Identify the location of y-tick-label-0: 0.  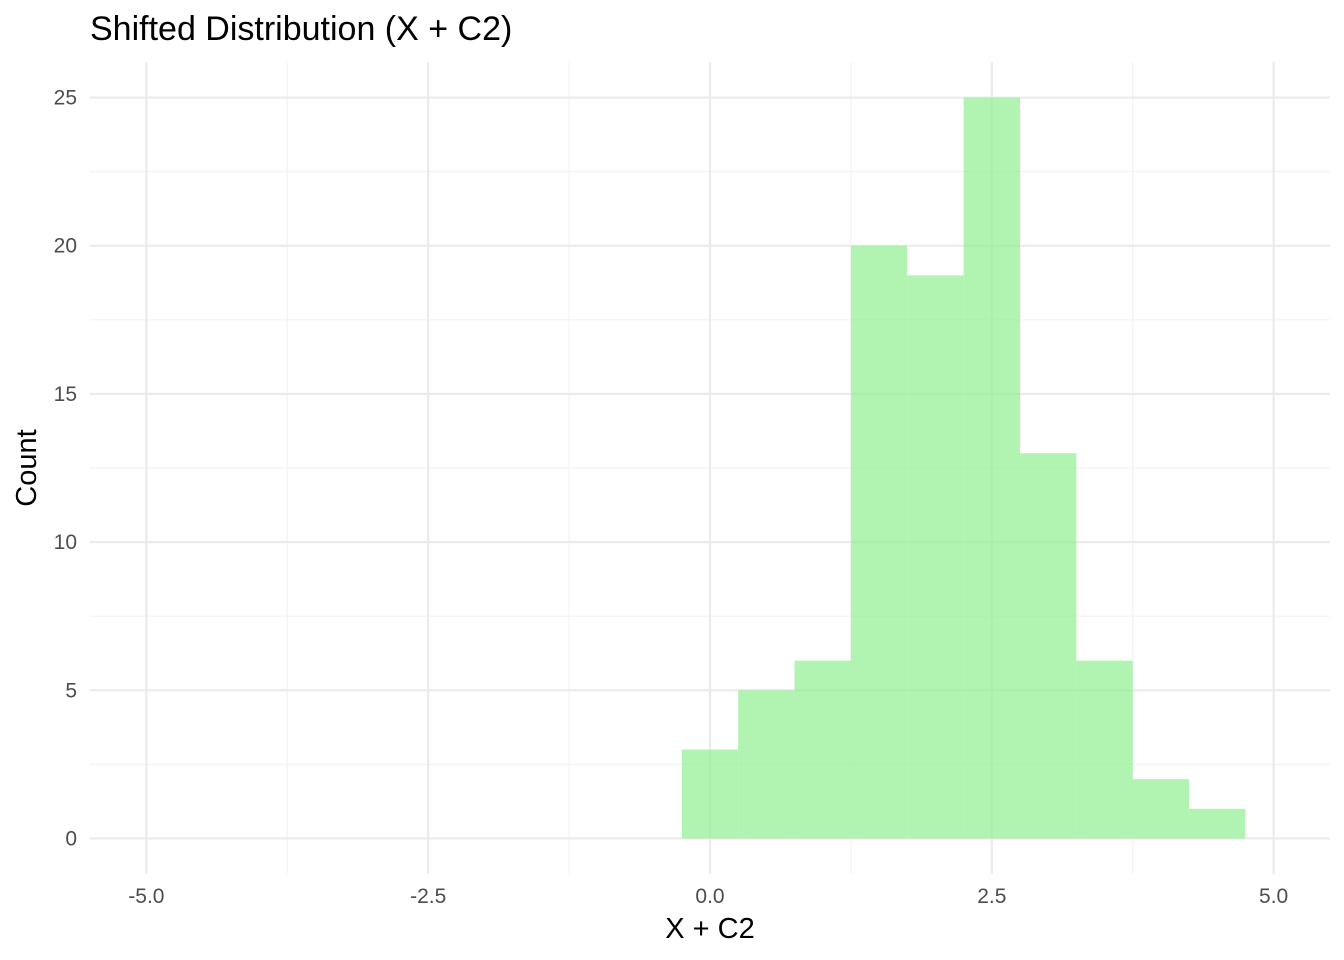
(71, 838).